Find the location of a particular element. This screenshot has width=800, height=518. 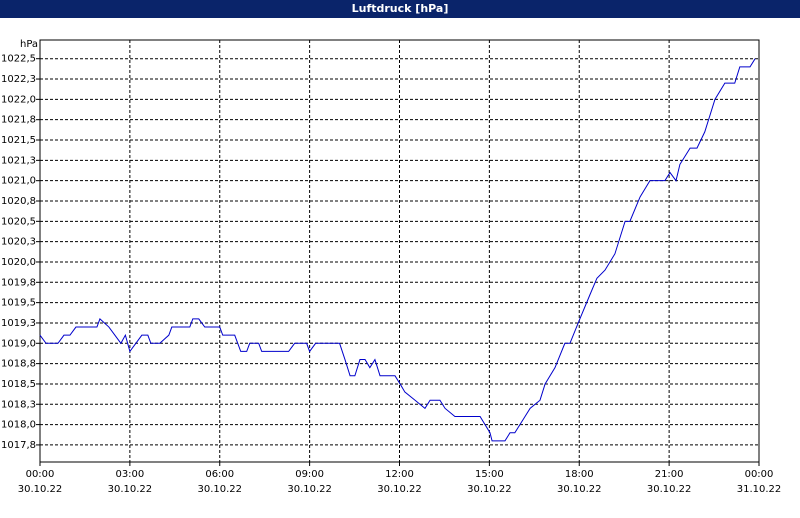

y-tick-label: 1020,5 is located at coordinates (18, 221).